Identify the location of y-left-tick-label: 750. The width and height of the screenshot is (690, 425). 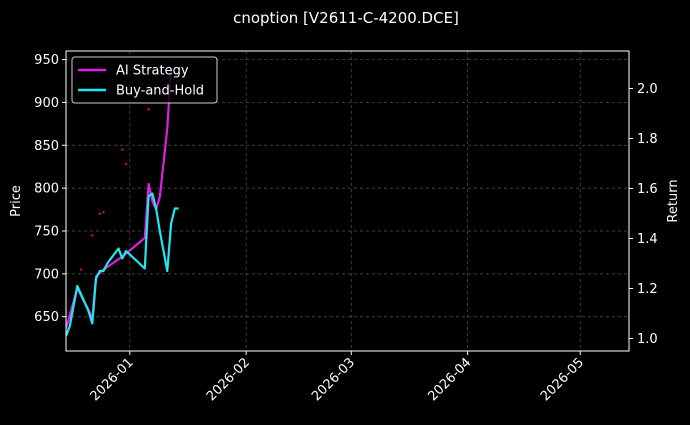
(46, 232).